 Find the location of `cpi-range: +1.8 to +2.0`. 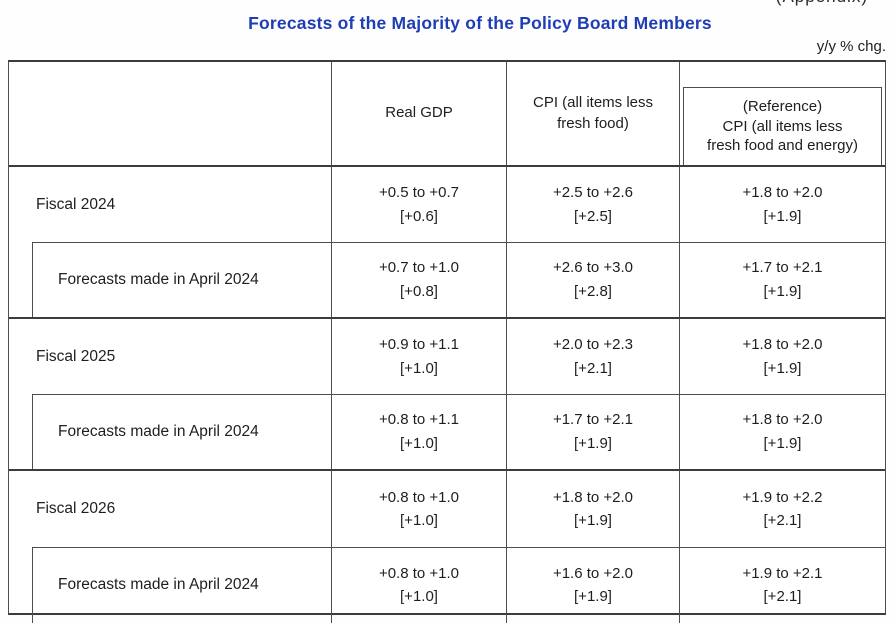

cpi-range: +1.8 to +2.0 is located at coordinates (593, 497).